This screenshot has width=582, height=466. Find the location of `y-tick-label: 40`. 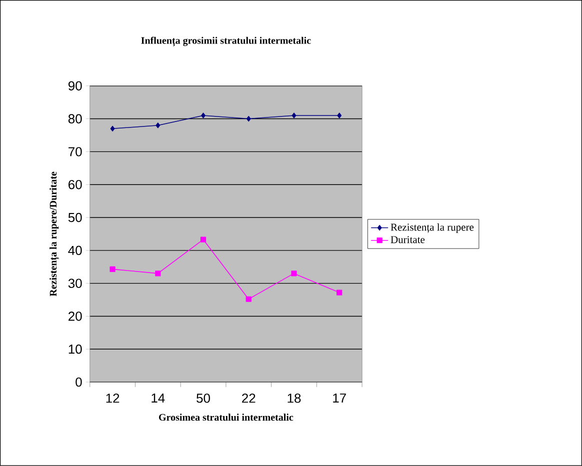

y-tick-label: 40 is located at coordinates (75, 251).